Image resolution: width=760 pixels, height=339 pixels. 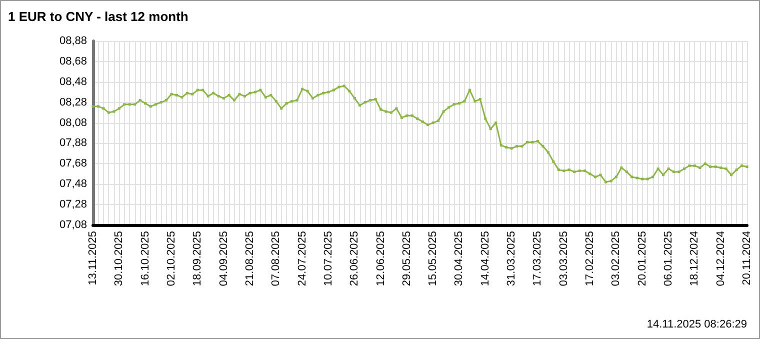 What do you see at coordinates (747, 258) in the screenshot?
I see `x-tick-label: 20.11.2024` at bounding box center [747, 258].